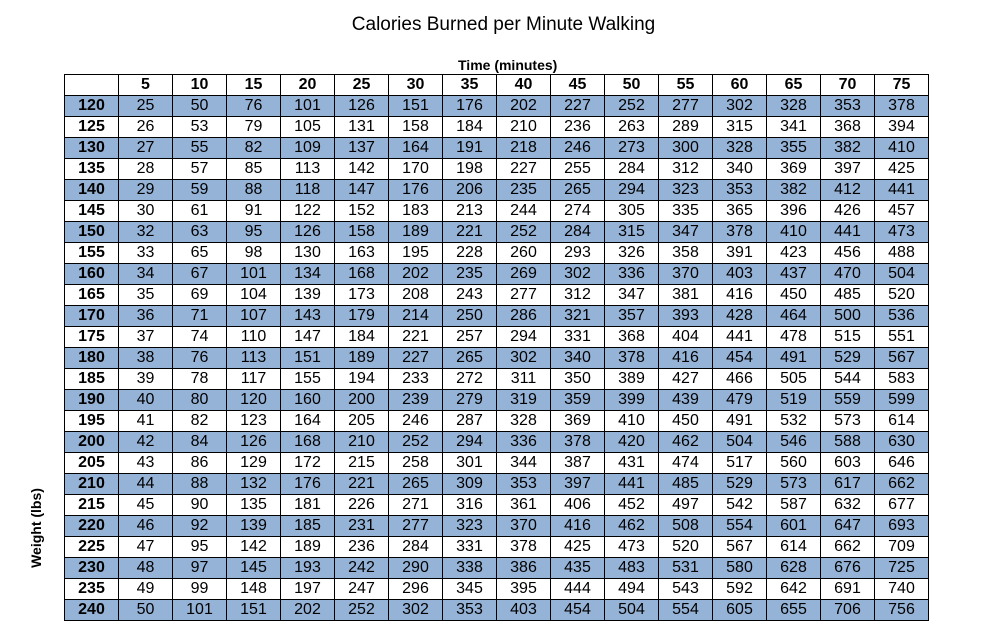 This screenshot has width=1007, height=627. I want to click on table-cell: 542, so click(739, 505).